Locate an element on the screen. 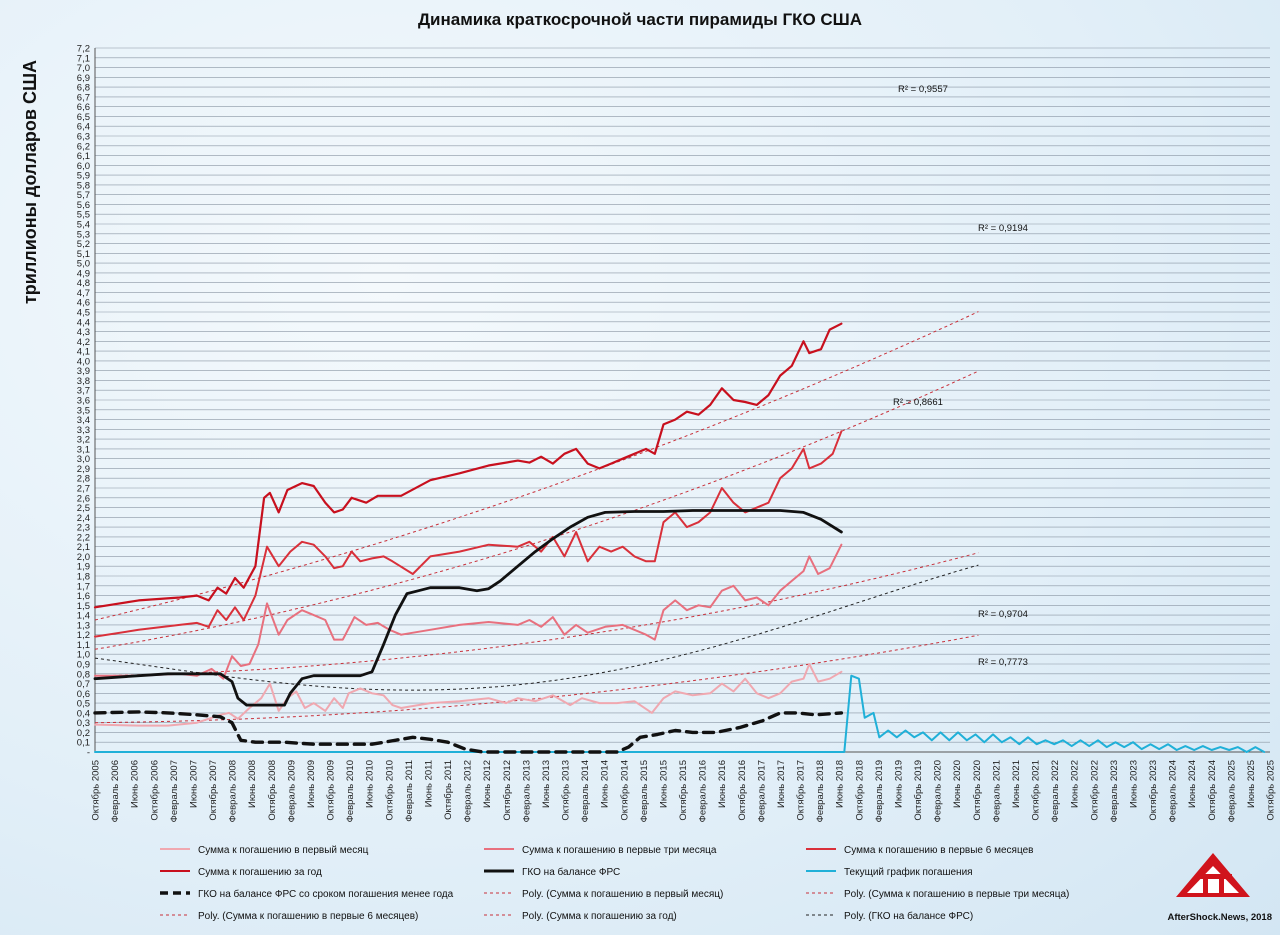 This screenshot has height=935, width=1280. y-tick-label: 7,1 is located at coordinates (83, 58).